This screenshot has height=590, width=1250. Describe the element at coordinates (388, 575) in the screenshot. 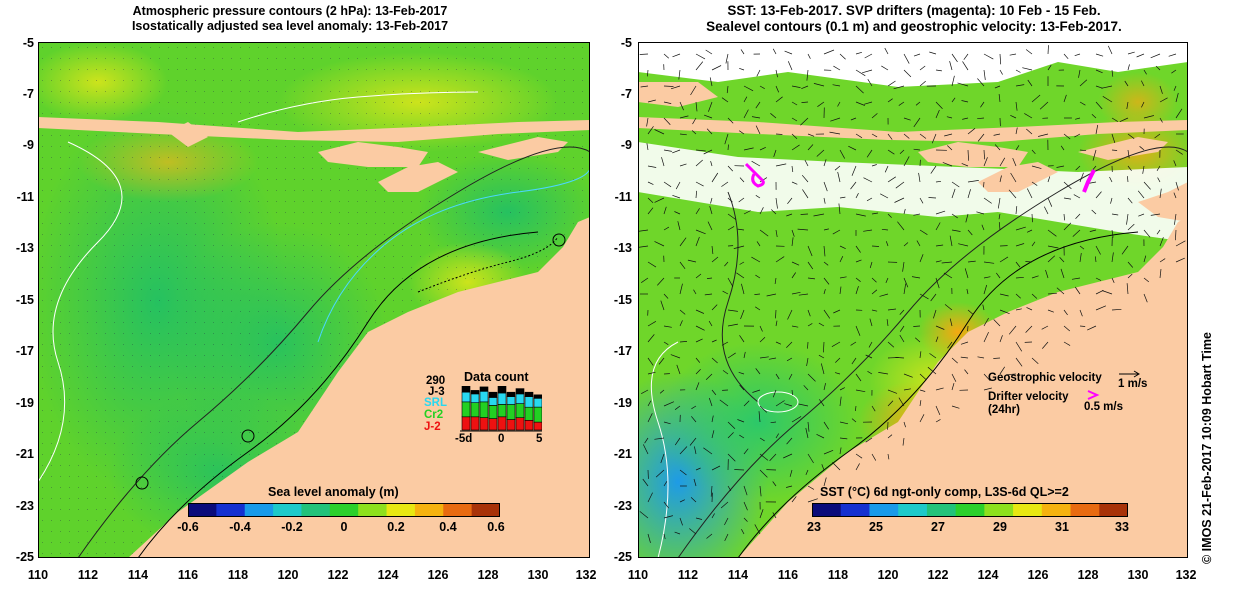

I see `left-xtick-8: 124` at that location.